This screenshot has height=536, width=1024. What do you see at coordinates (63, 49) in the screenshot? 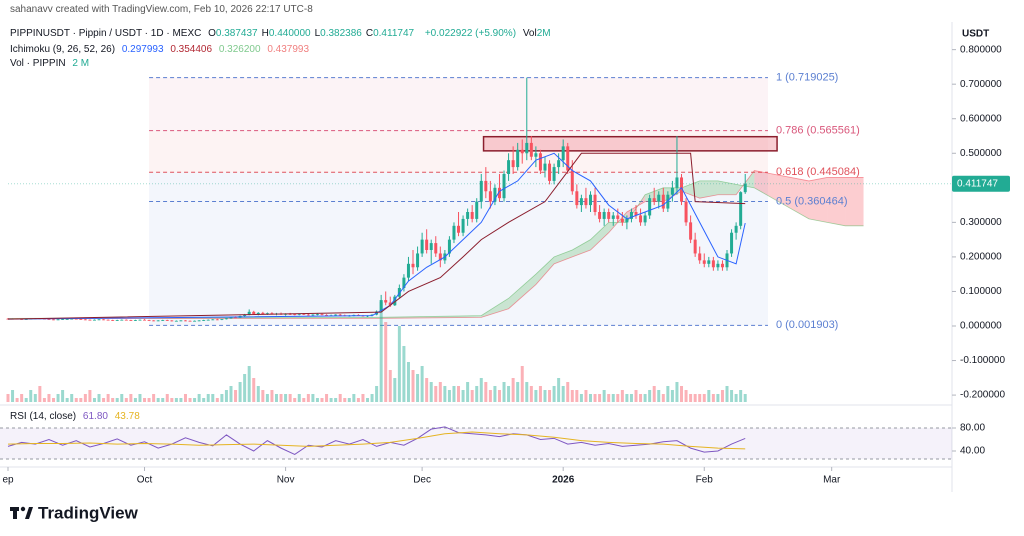
I see `ichimoku-title: Ichimoku (9, 26, 52, 26)` at bounding box center [63, 49].